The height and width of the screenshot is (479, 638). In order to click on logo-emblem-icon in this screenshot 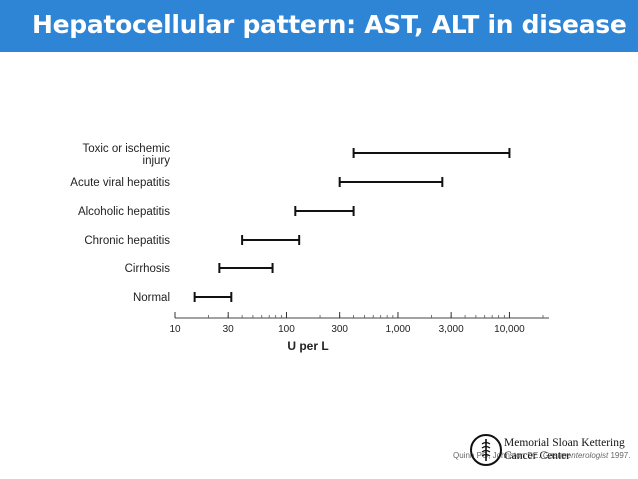, I will do `click(486, 450)`.